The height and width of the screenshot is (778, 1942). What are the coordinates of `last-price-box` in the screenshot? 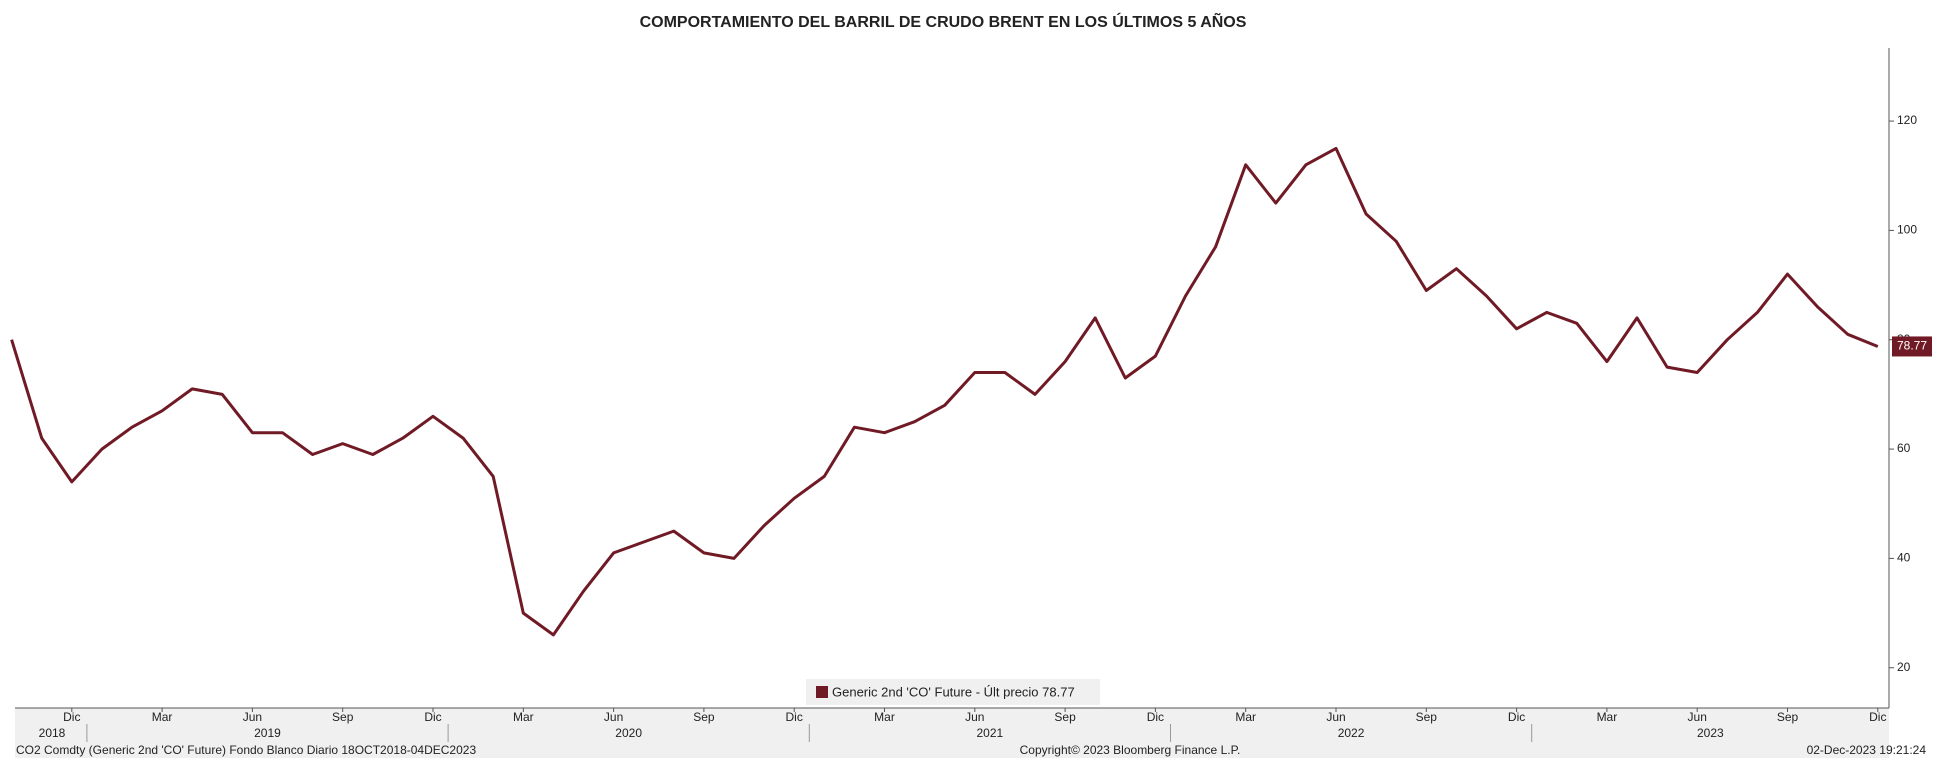 It's located at (1912, 346).